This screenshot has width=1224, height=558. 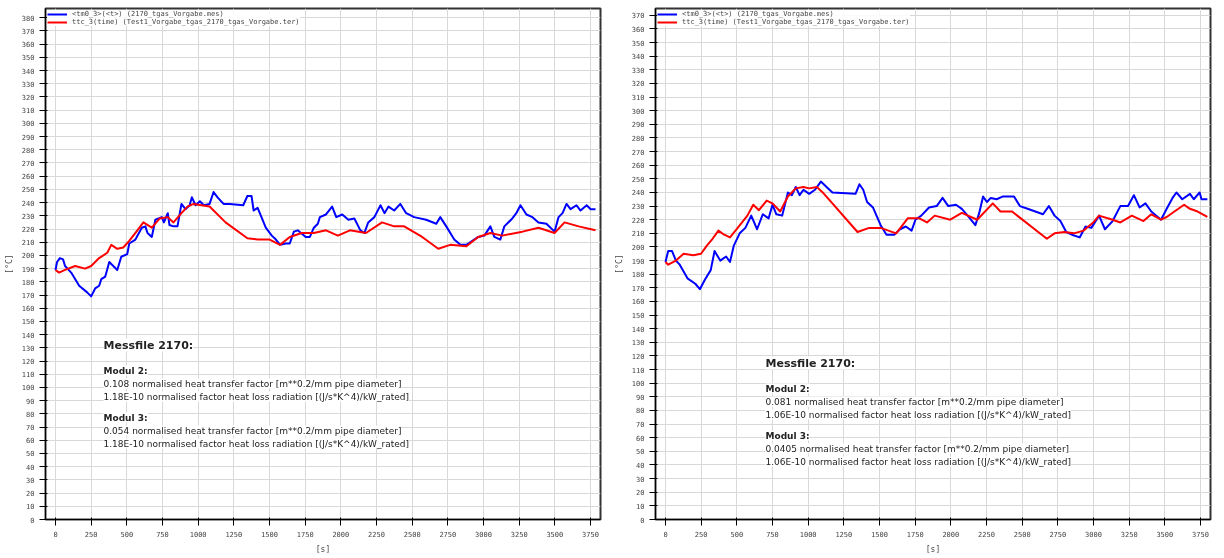 What do you see at coordinates (252, 383) in the screenshot?
I see `annotation: 0.108 normalised heat transfer factor [m**0.2/mm pipe diameter]` at bounding box center [252, 383].